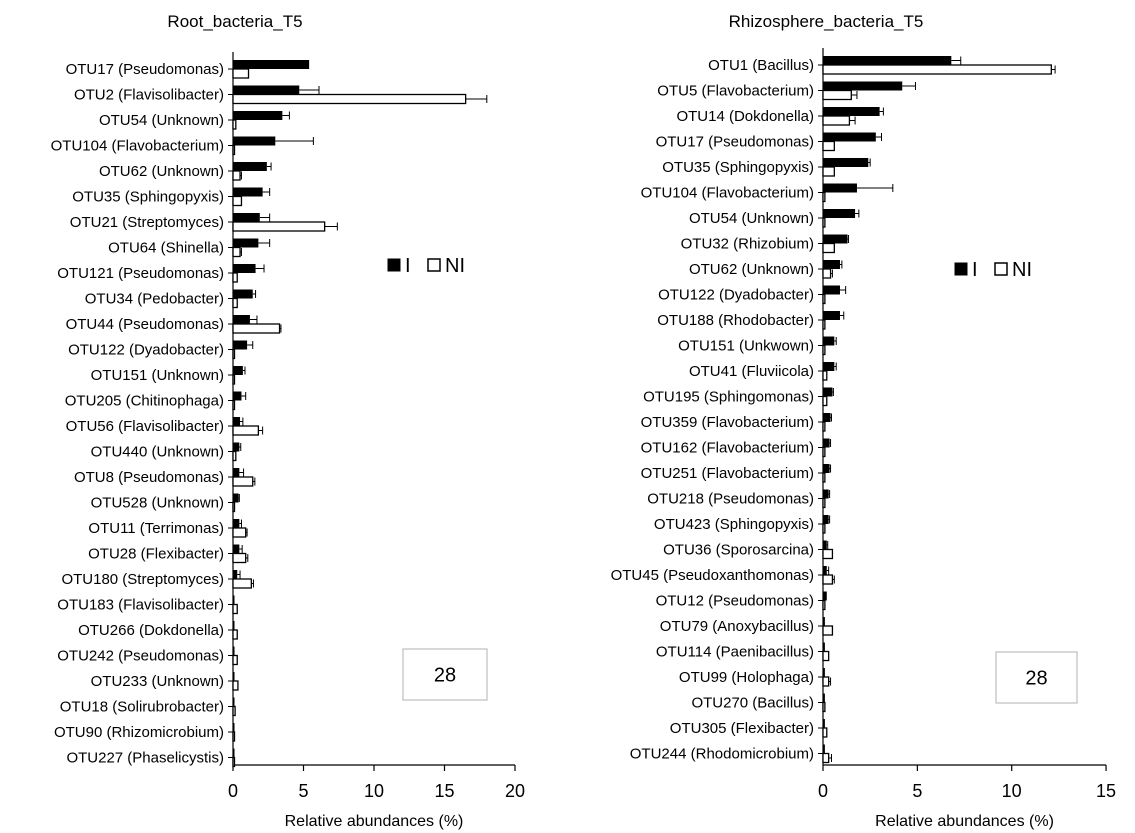 The width and height of the screenshot is (1135, 833). Describe the element at coordinates (742, 728) in the screenshot. I see `category-label: OTU305 (Flexibacter)` at that location.